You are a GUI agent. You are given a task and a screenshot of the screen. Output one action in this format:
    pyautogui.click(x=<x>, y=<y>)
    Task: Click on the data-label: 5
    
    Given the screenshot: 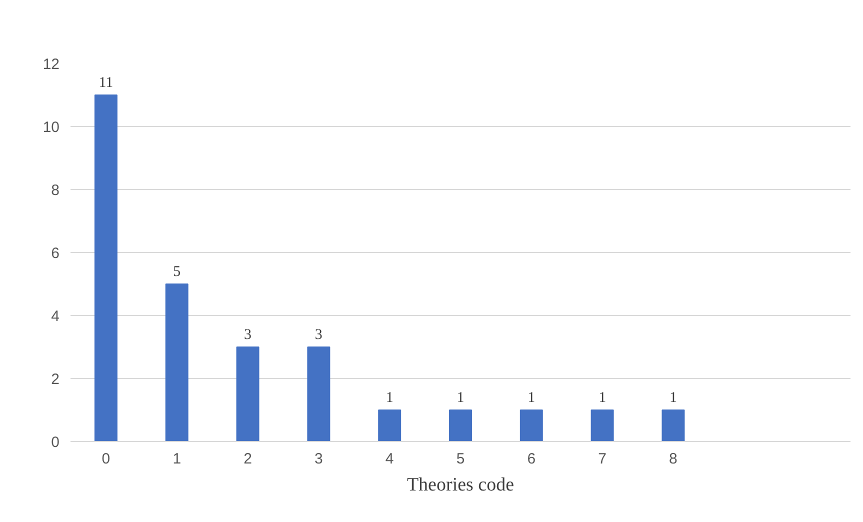 What is the action you would take?
    pyautogui.click(x=177, y=272)
    